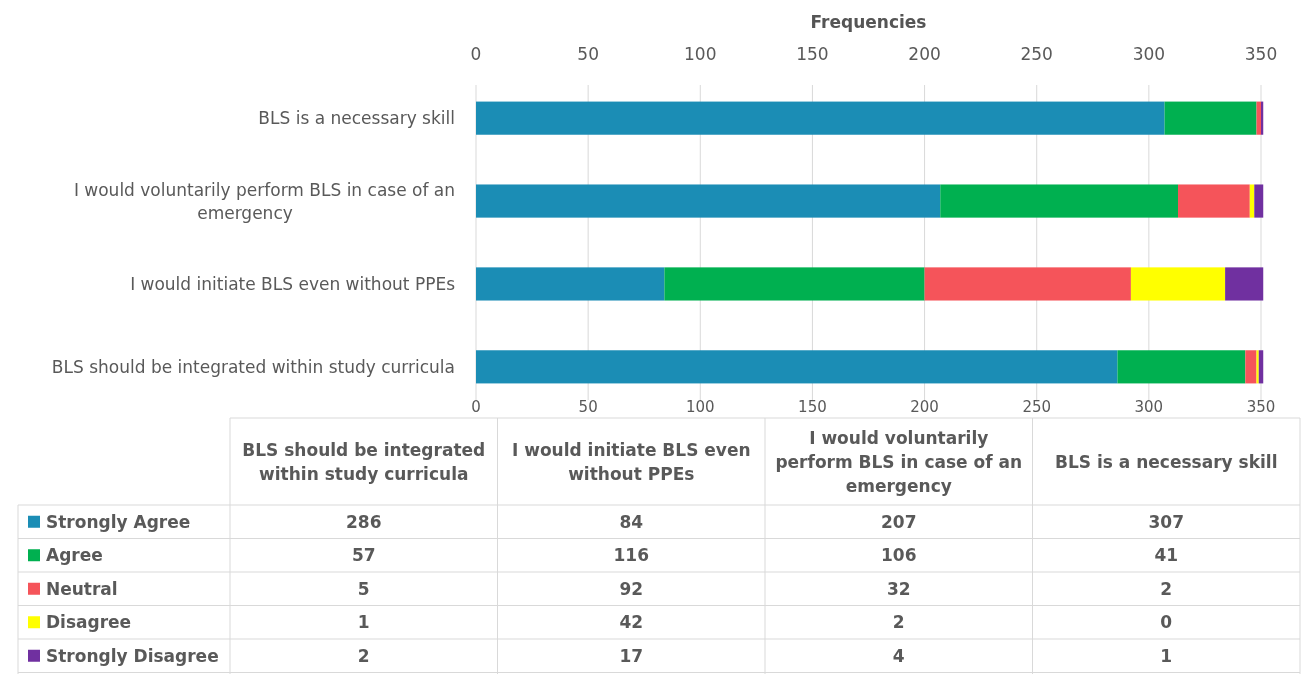  What do you see at coordinates (1166, 622) in the screenshot?
I see `data-label: 0` at bounding box center [1166, 622].